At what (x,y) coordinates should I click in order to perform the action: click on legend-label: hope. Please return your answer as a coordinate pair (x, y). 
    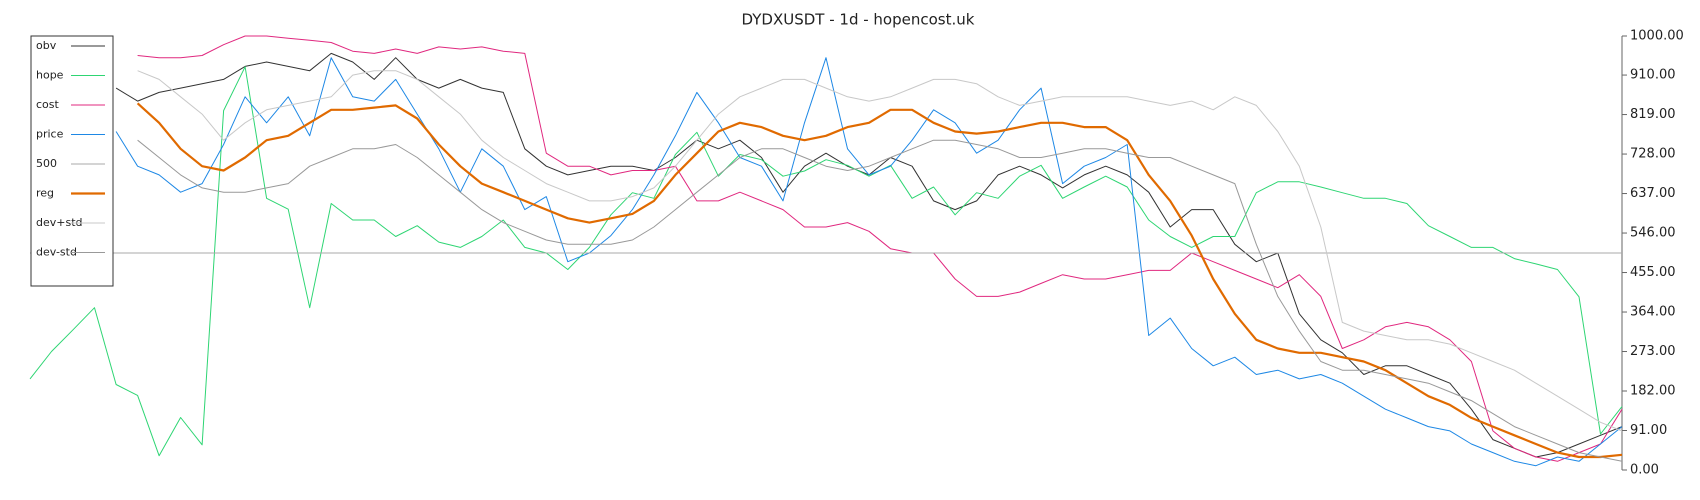
    Looking at the image, I should click on (50, 75).